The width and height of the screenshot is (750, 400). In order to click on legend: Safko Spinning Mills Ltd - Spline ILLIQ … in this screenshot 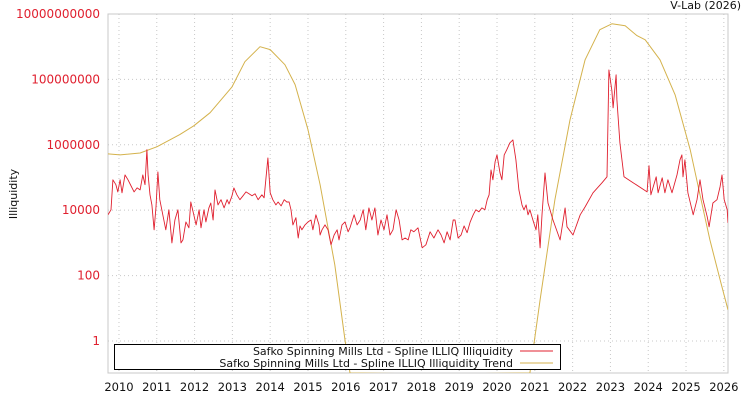, I will do `click(337, 357)`.